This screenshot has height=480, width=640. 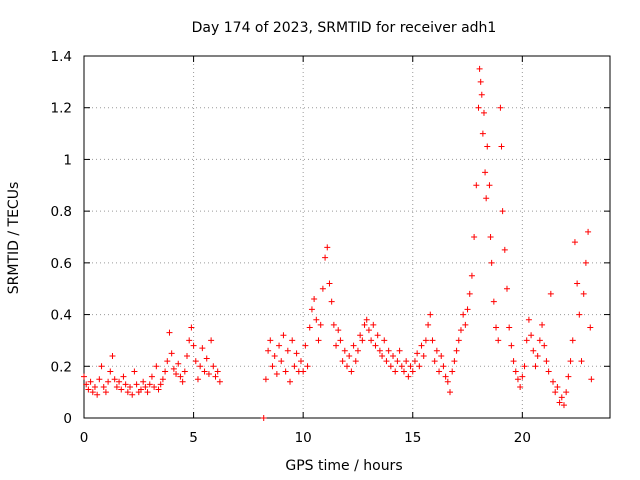 I want to click on y-tick-label: 0.8, so click(x=61, y=212).